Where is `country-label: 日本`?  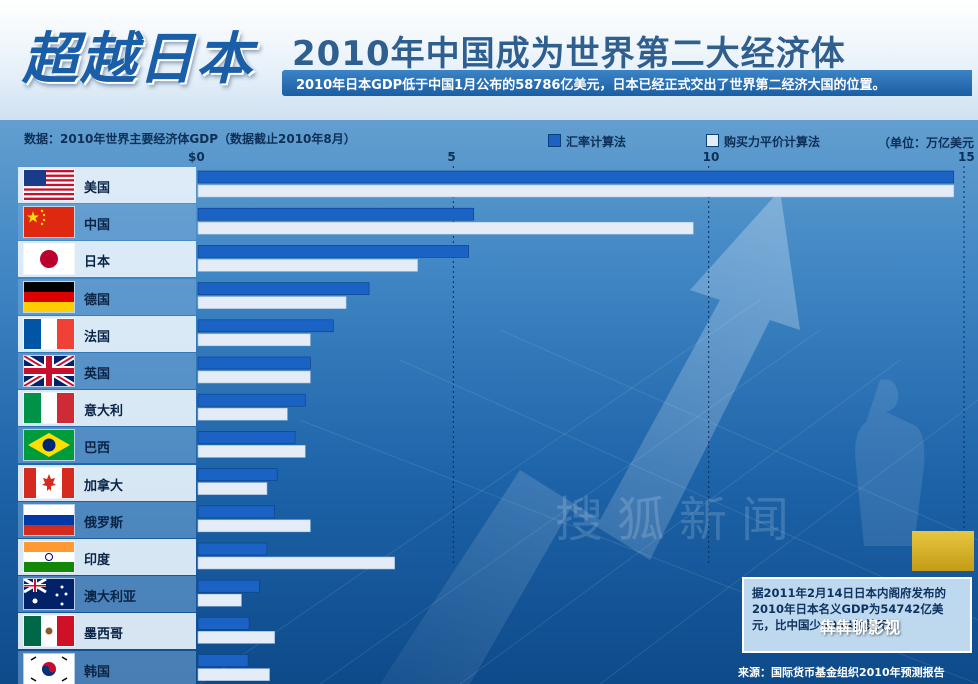 country-label: 日本 is located at coordinates (97, 263).